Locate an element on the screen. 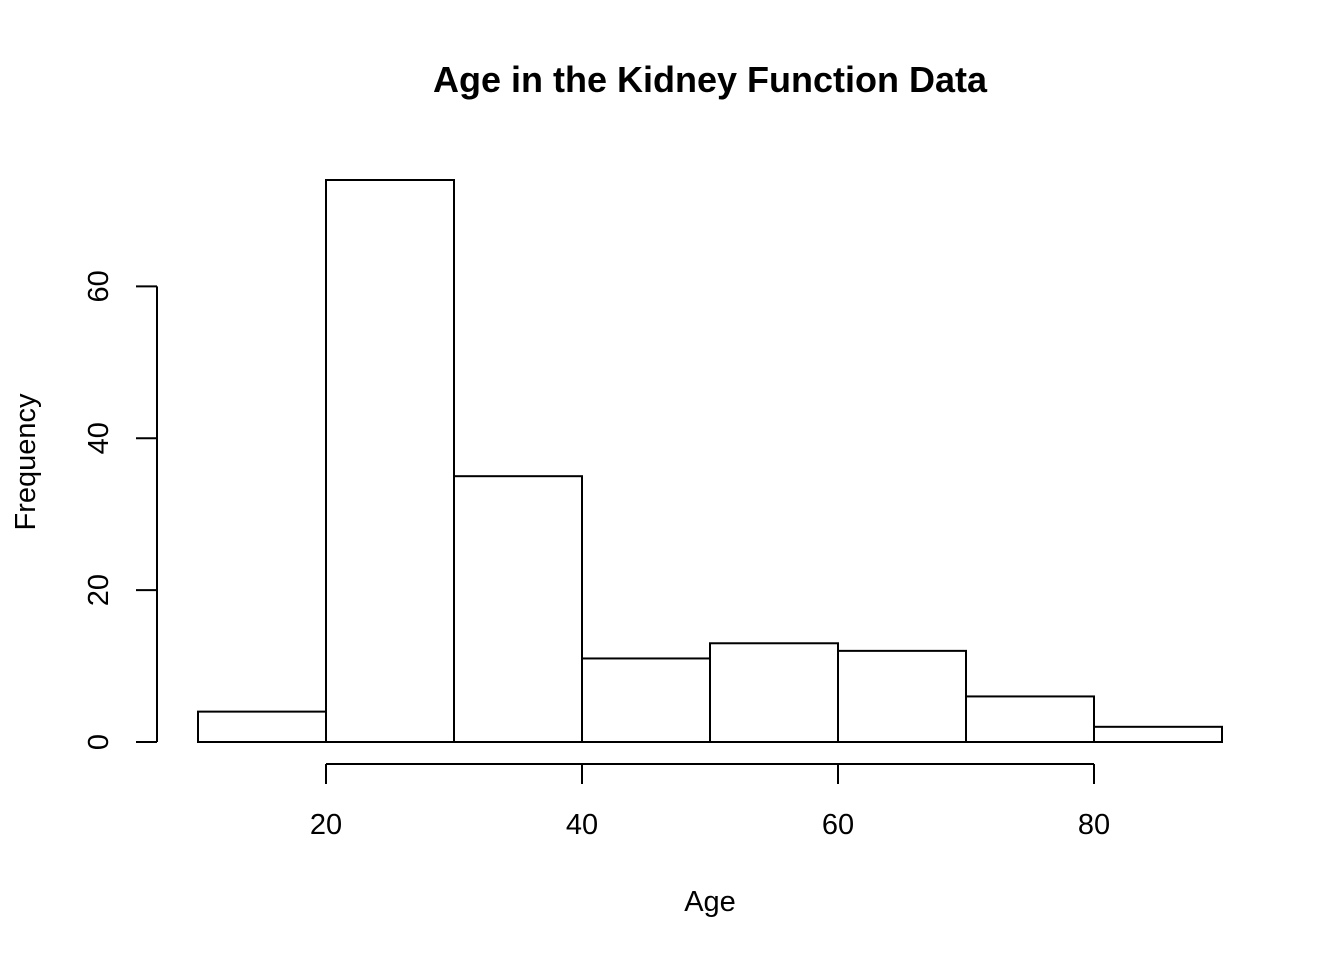 This screenshot has width=1344, height=960. y-tick-label: 20 is located at coordinates (99, 590).